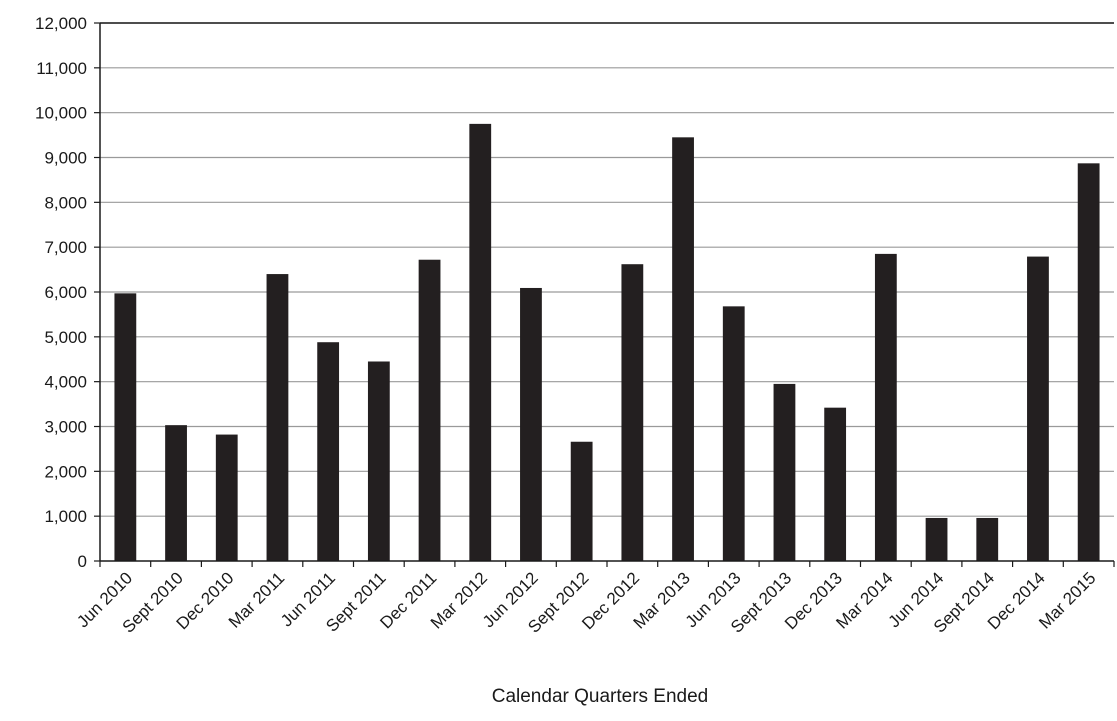  Describe the element at coordinates (61, 113) in the screenshot. I see `y-tick-label: 10,000` at that location.